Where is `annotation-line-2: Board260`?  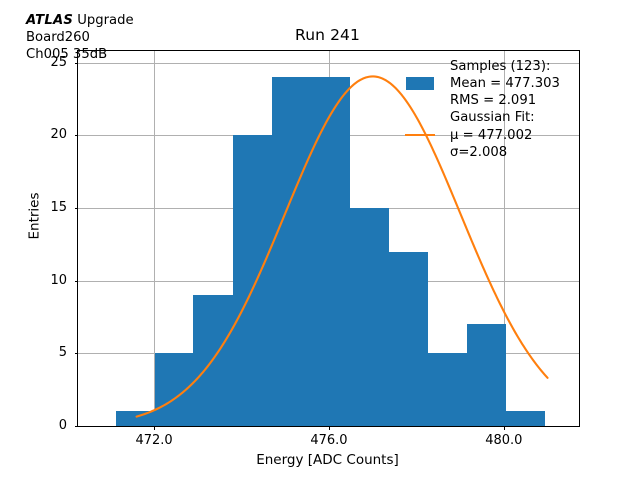
annotation-line-2: Board260 is located at coordinates (58, 38).